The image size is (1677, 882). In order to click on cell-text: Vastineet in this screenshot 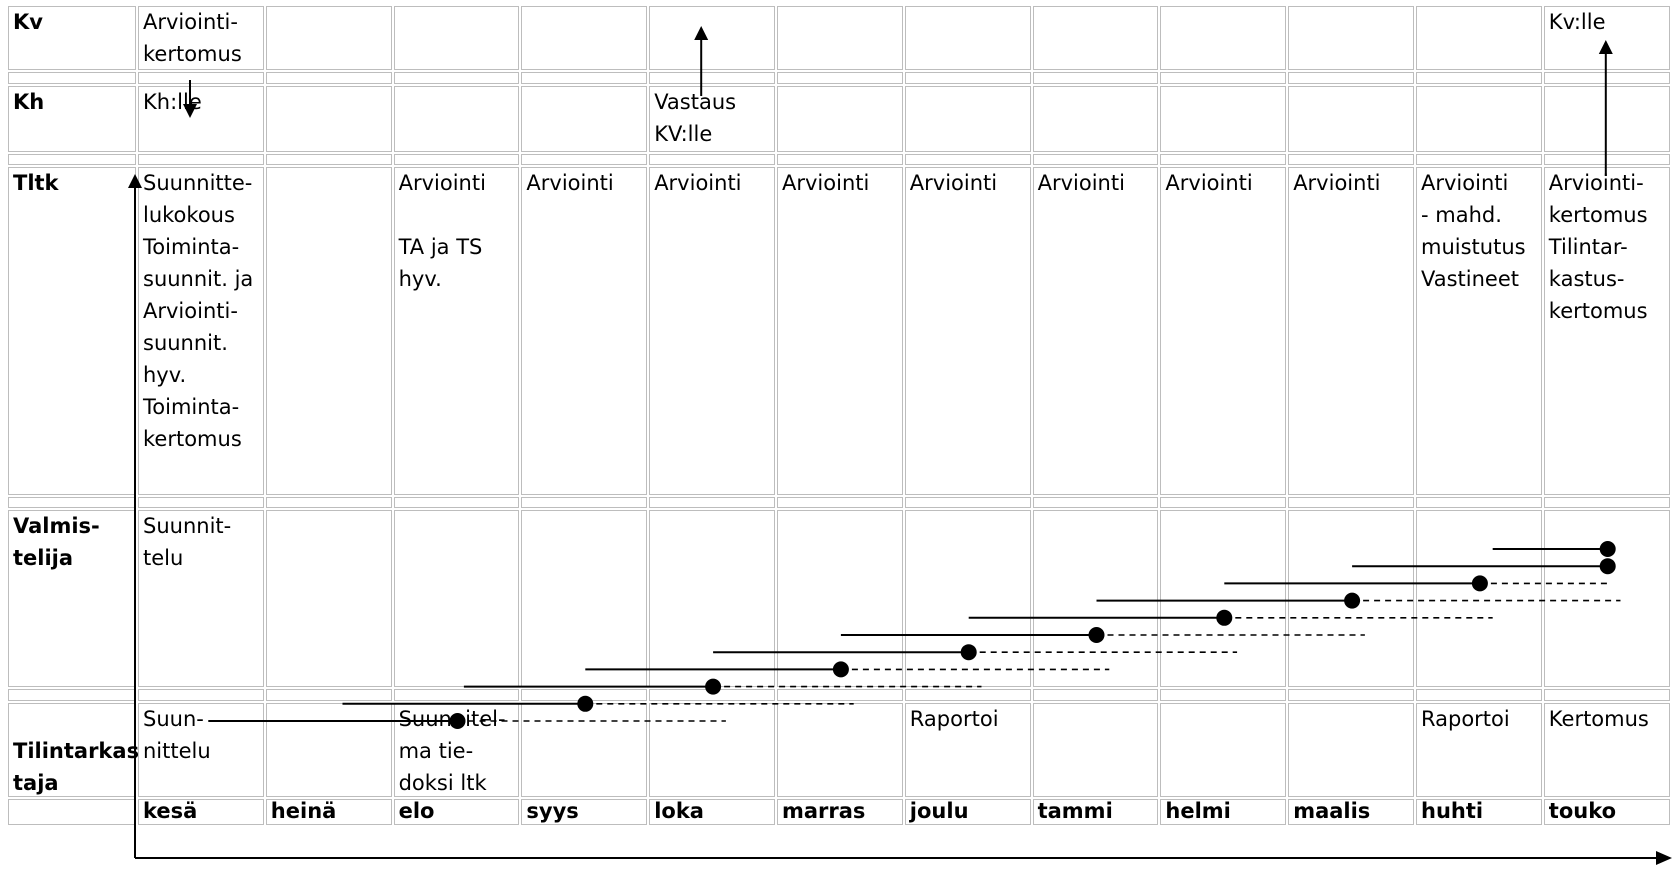, I will do `click(1470, 279)`.